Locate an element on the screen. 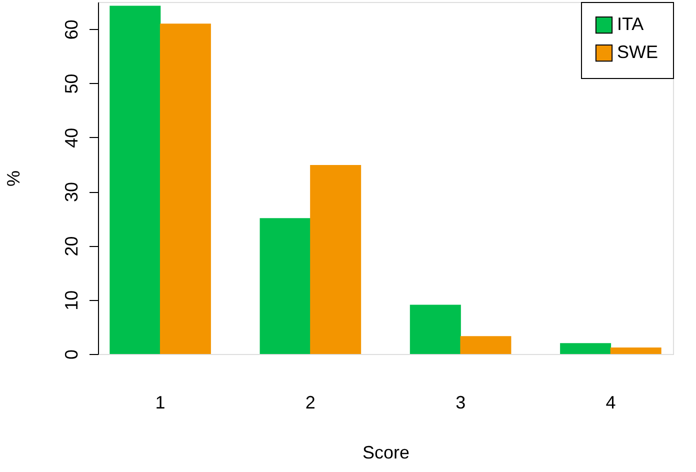 This screenshot has height=472, width=696. legend-label: ITA is located at coordinates (630, 24).